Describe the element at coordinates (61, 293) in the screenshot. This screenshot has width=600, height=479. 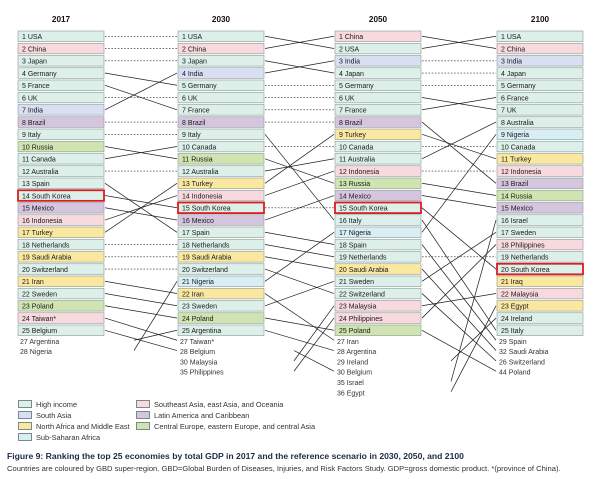
I see `rank-box-2017-sweden` at that location.